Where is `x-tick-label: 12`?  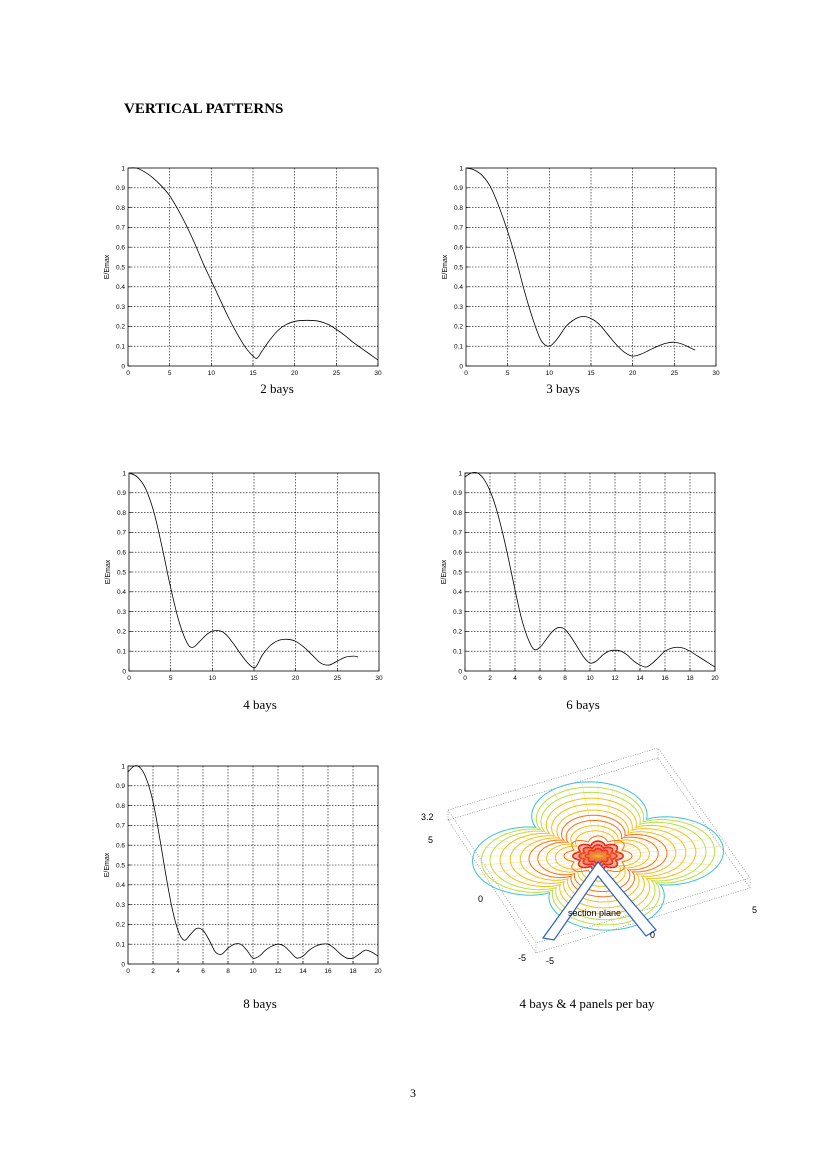
x-tick-label: 12 is located at coordinates (278, 971).